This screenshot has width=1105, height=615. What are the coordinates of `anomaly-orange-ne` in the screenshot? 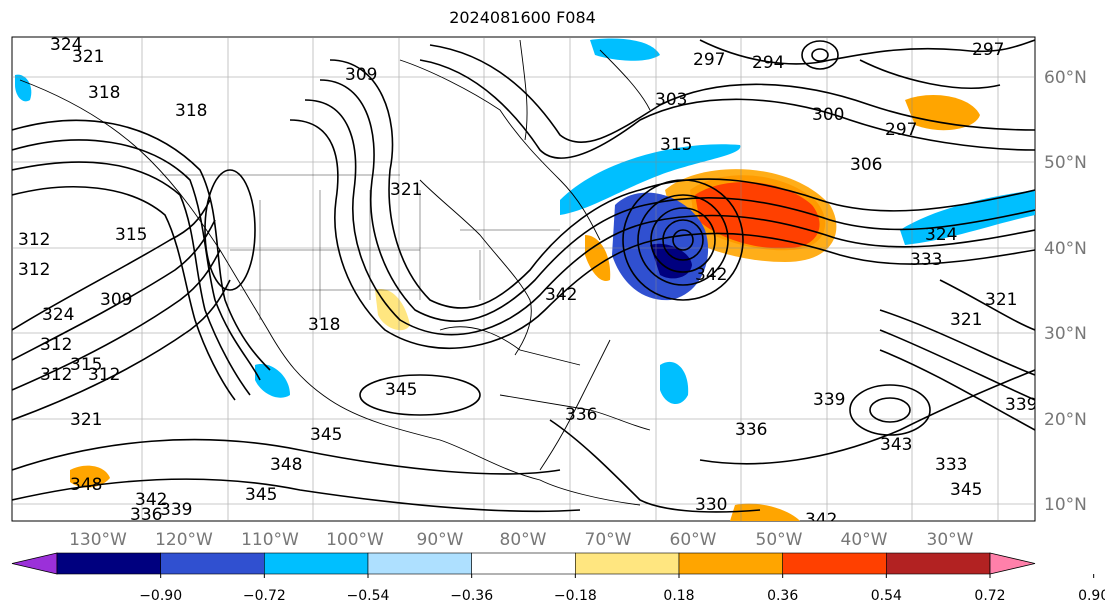 It's located at (942, 113).